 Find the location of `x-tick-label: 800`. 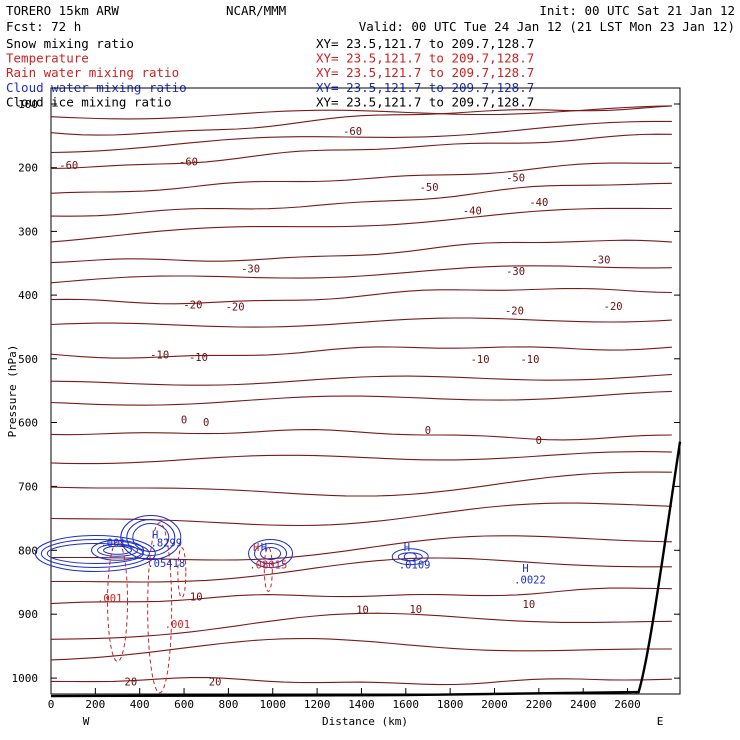

x-tick-label: 800 is located at coordinates (228, 704).